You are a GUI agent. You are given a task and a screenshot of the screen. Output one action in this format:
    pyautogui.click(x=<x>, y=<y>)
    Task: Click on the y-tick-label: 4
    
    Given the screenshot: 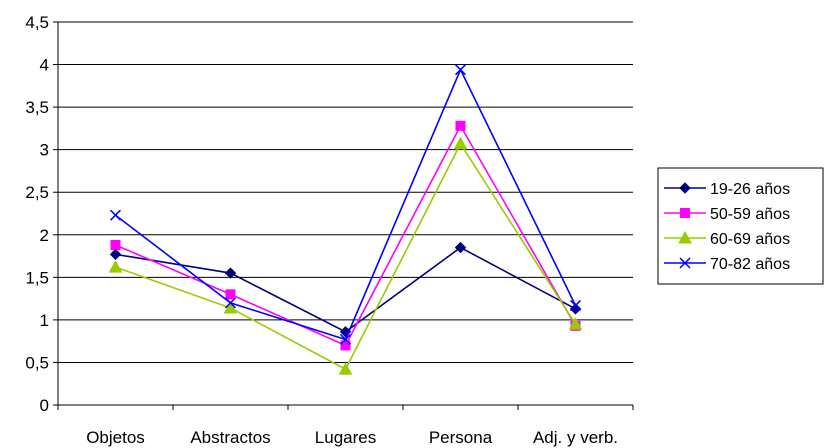 What is the action you would take?
    pyautogui.click(x=44, y=65)
    